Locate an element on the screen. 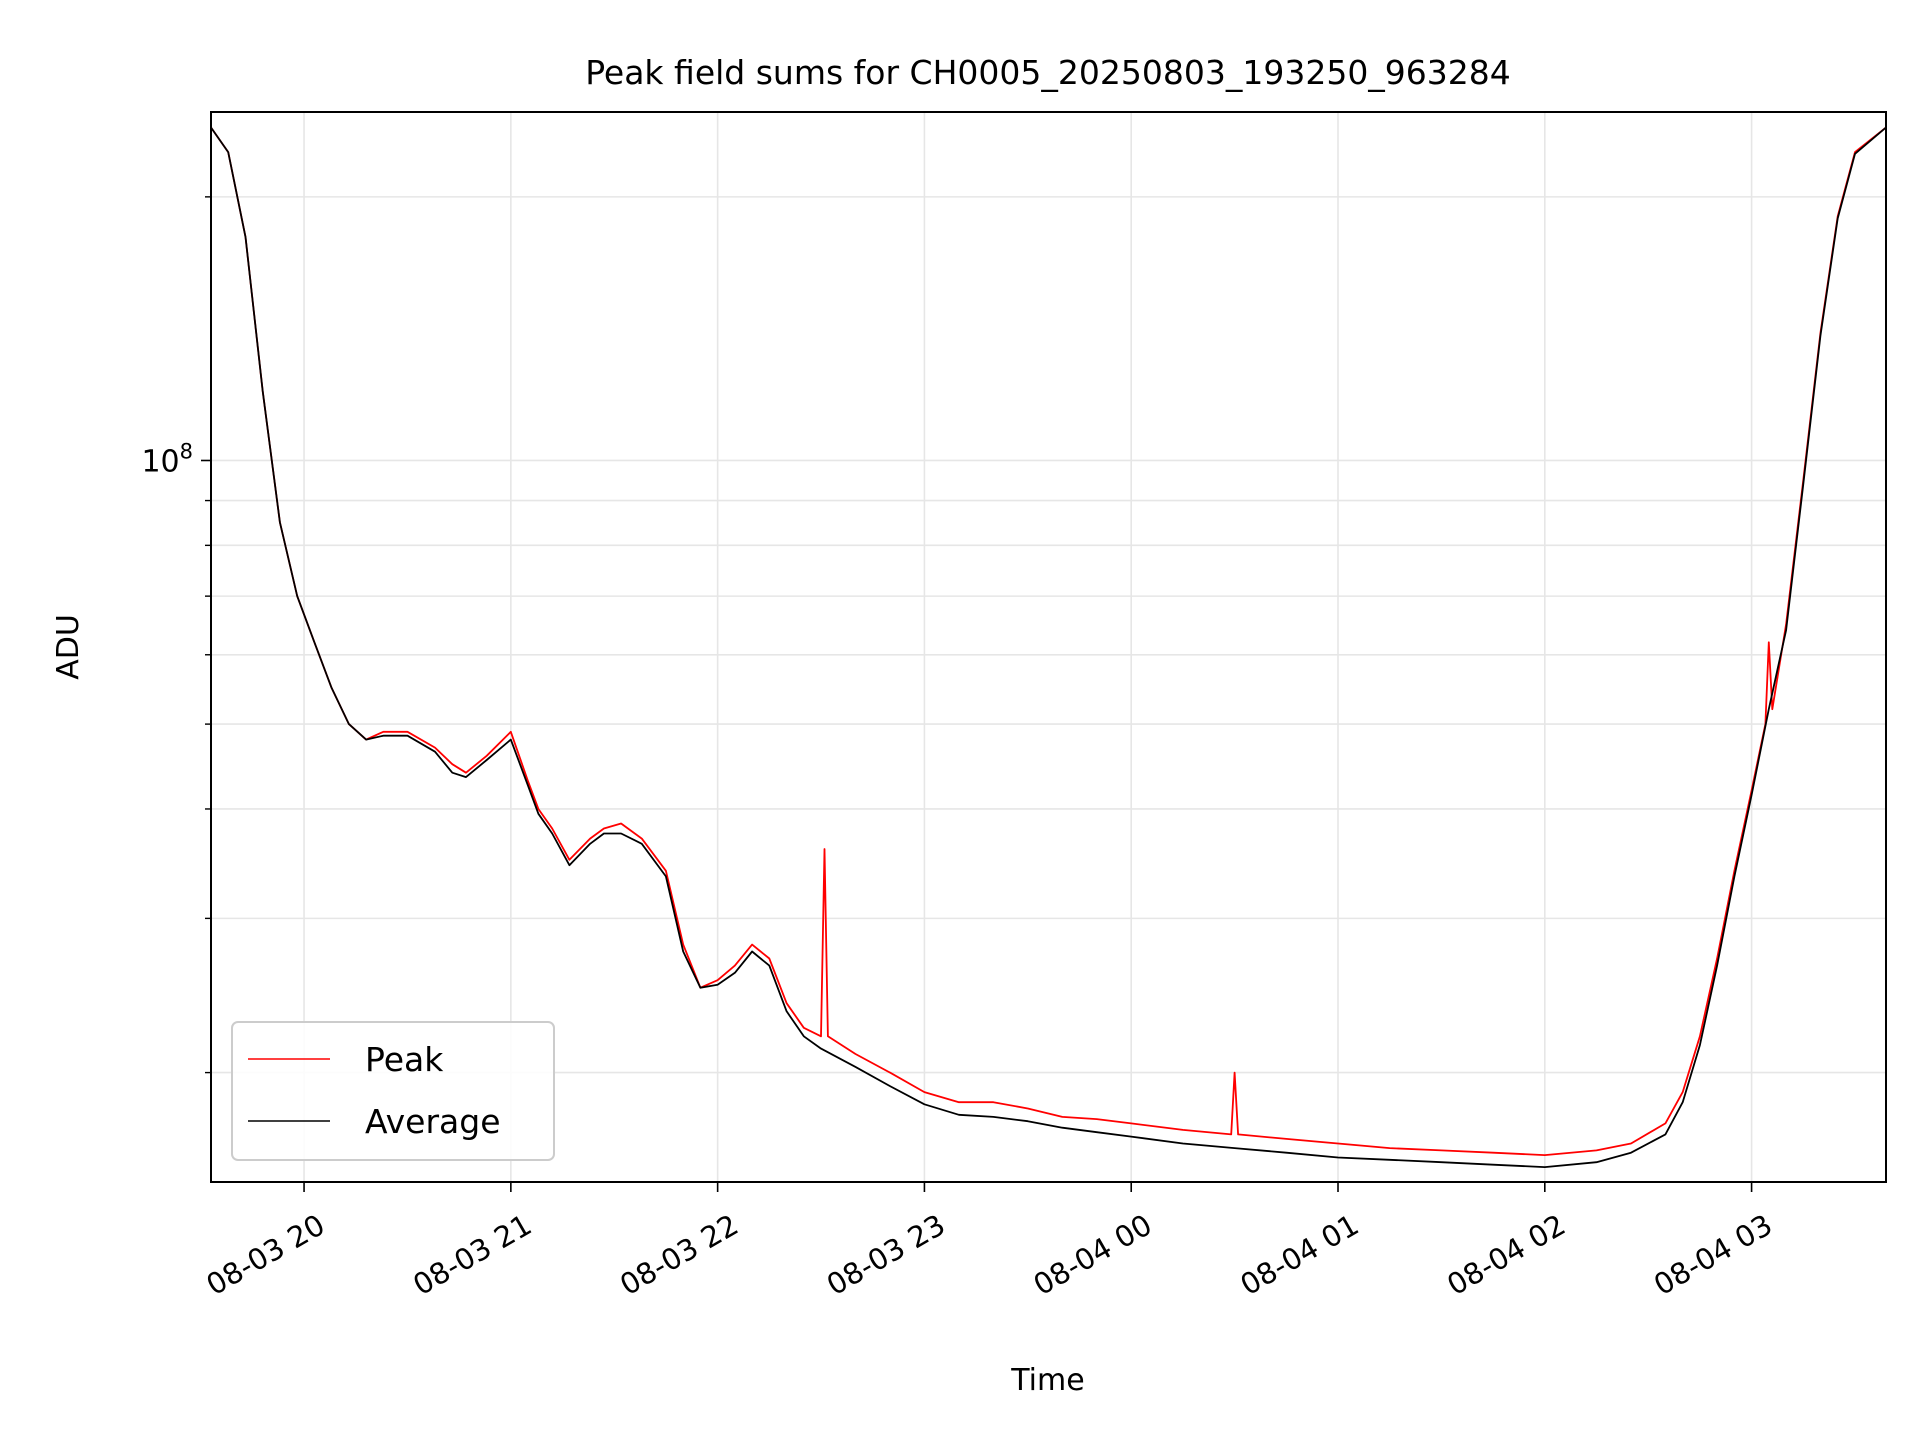 This screenshot has height=1440, width=1920. y-tick-label: 108 is located at coordinates (167, 459).